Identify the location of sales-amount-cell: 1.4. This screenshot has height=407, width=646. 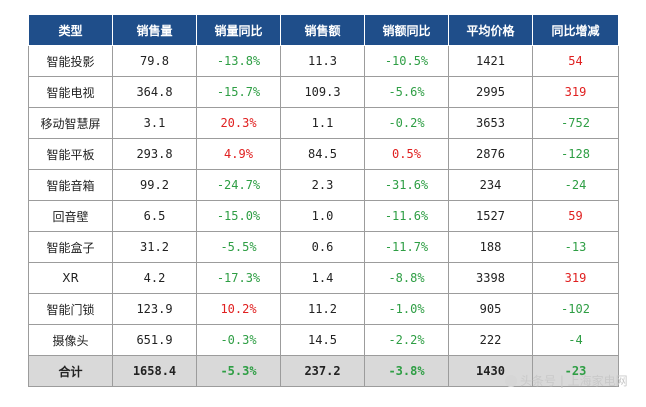
(322, 278).